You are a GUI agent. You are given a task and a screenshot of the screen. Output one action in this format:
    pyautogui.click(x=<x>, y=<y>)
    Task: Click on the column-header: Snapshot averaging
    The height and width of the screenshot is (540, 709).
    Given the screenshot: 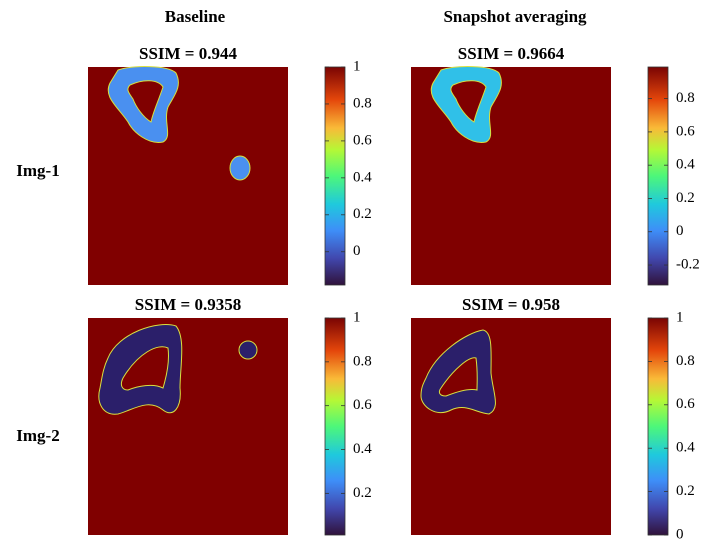 What is the action you would take?
    pyautogui.click(x=515, y=16)
    